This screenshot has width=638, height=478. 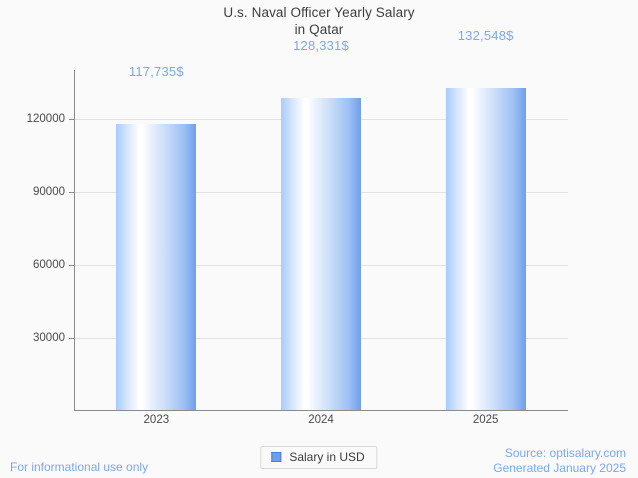 What do you see at coordinates (485, 420) in the screenshot?
I see `x-axis-tick-label-2025: 2025` at bounding box center [485, 420].